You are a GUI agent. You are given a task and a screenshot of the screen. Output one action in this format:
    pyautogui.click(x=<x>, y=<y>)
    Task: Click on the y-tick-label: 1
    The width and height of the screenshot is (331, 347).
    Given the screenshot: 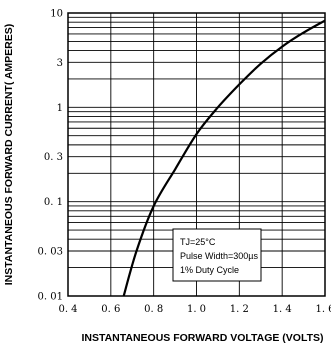 What is the action you would take?
    pyautogui.click(x=60, y=108)
    